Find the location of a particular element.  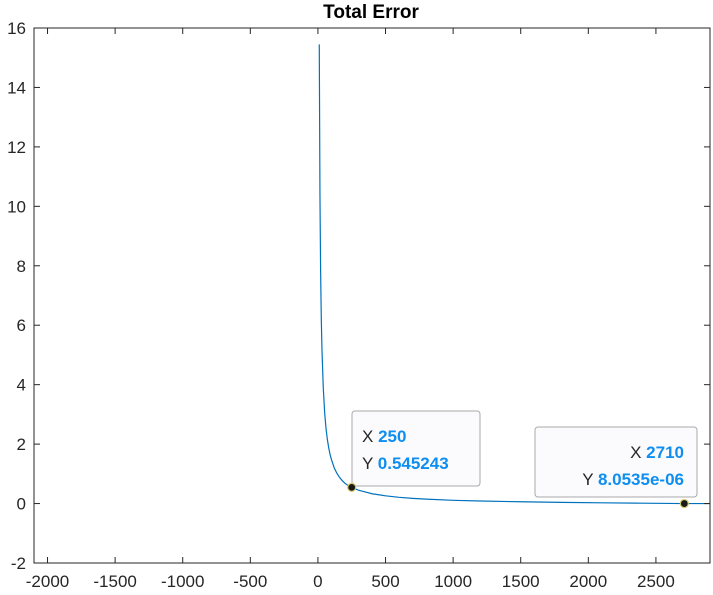

x-tick-label: -1000 is located at coordinates (182, 581).